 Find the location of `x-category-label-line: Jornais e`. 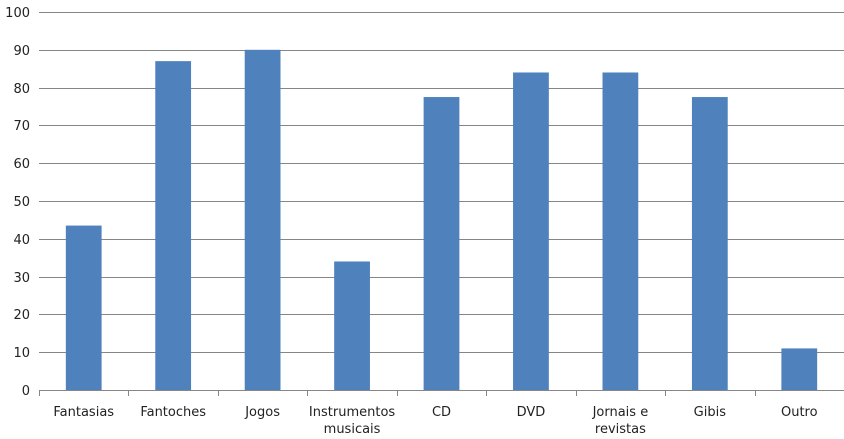

x-category-label-line: Jornais e is located at coordinates (620, 412).